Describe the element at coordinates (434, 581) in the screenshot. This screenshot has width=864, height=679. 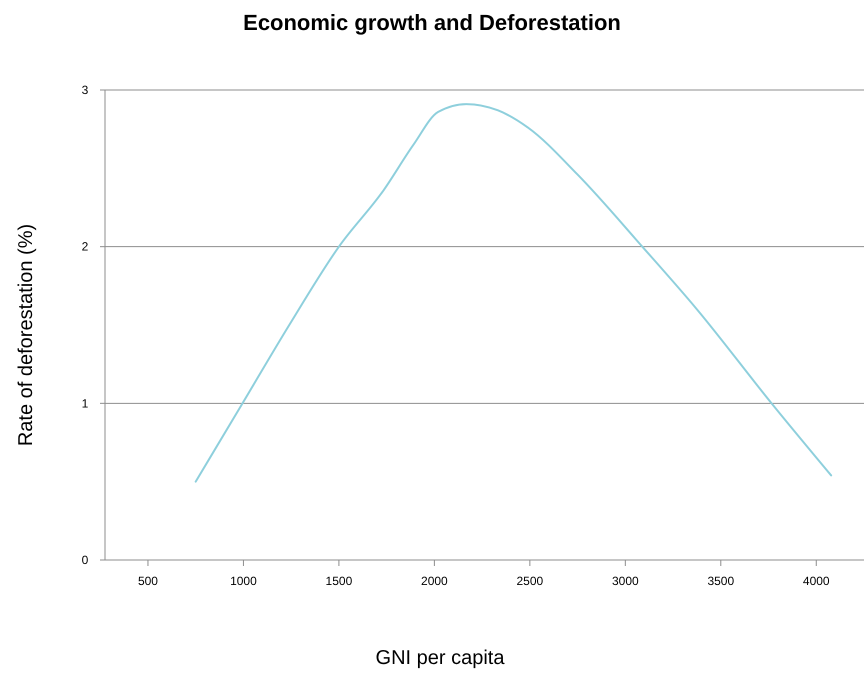
I see `x-tick-label: 2000` at that location.